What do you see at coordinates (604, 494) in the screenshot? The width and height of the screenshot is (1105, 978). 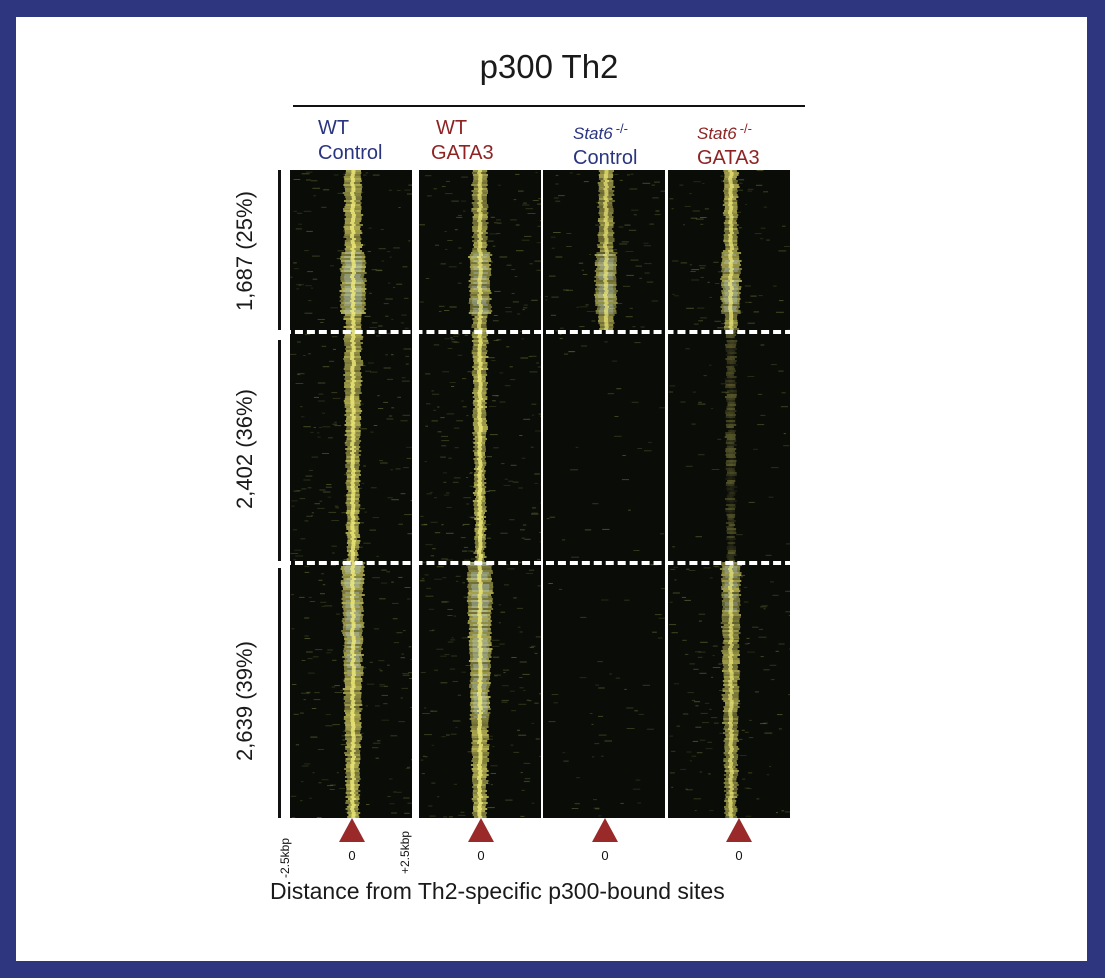 I see `heatmap-stat6-control` at bounding box center [604, 494].